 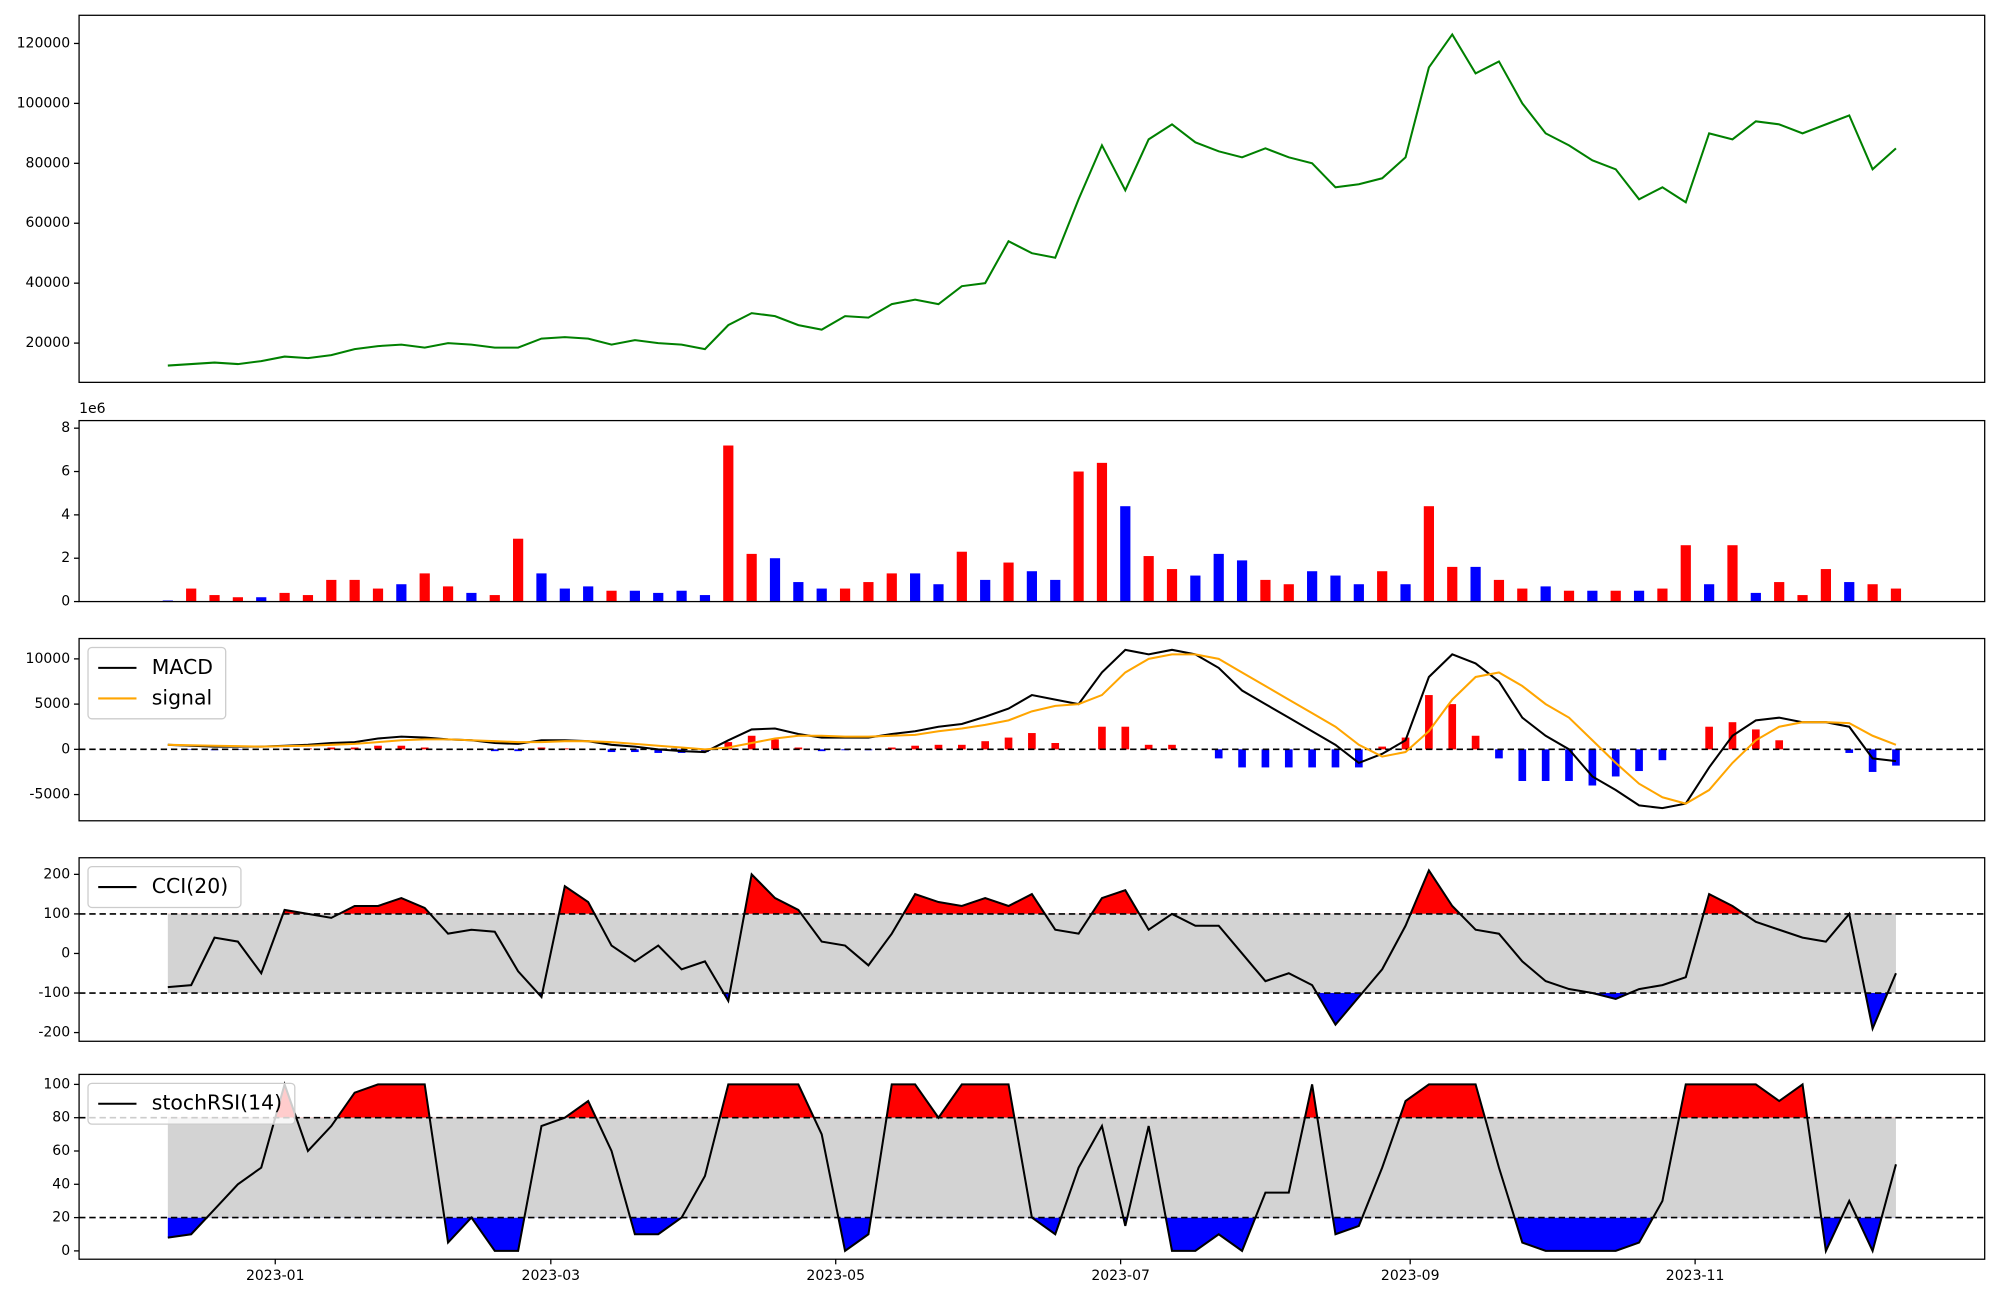 I want to click on y-tick-label: 100, so click(x=56, y=914).